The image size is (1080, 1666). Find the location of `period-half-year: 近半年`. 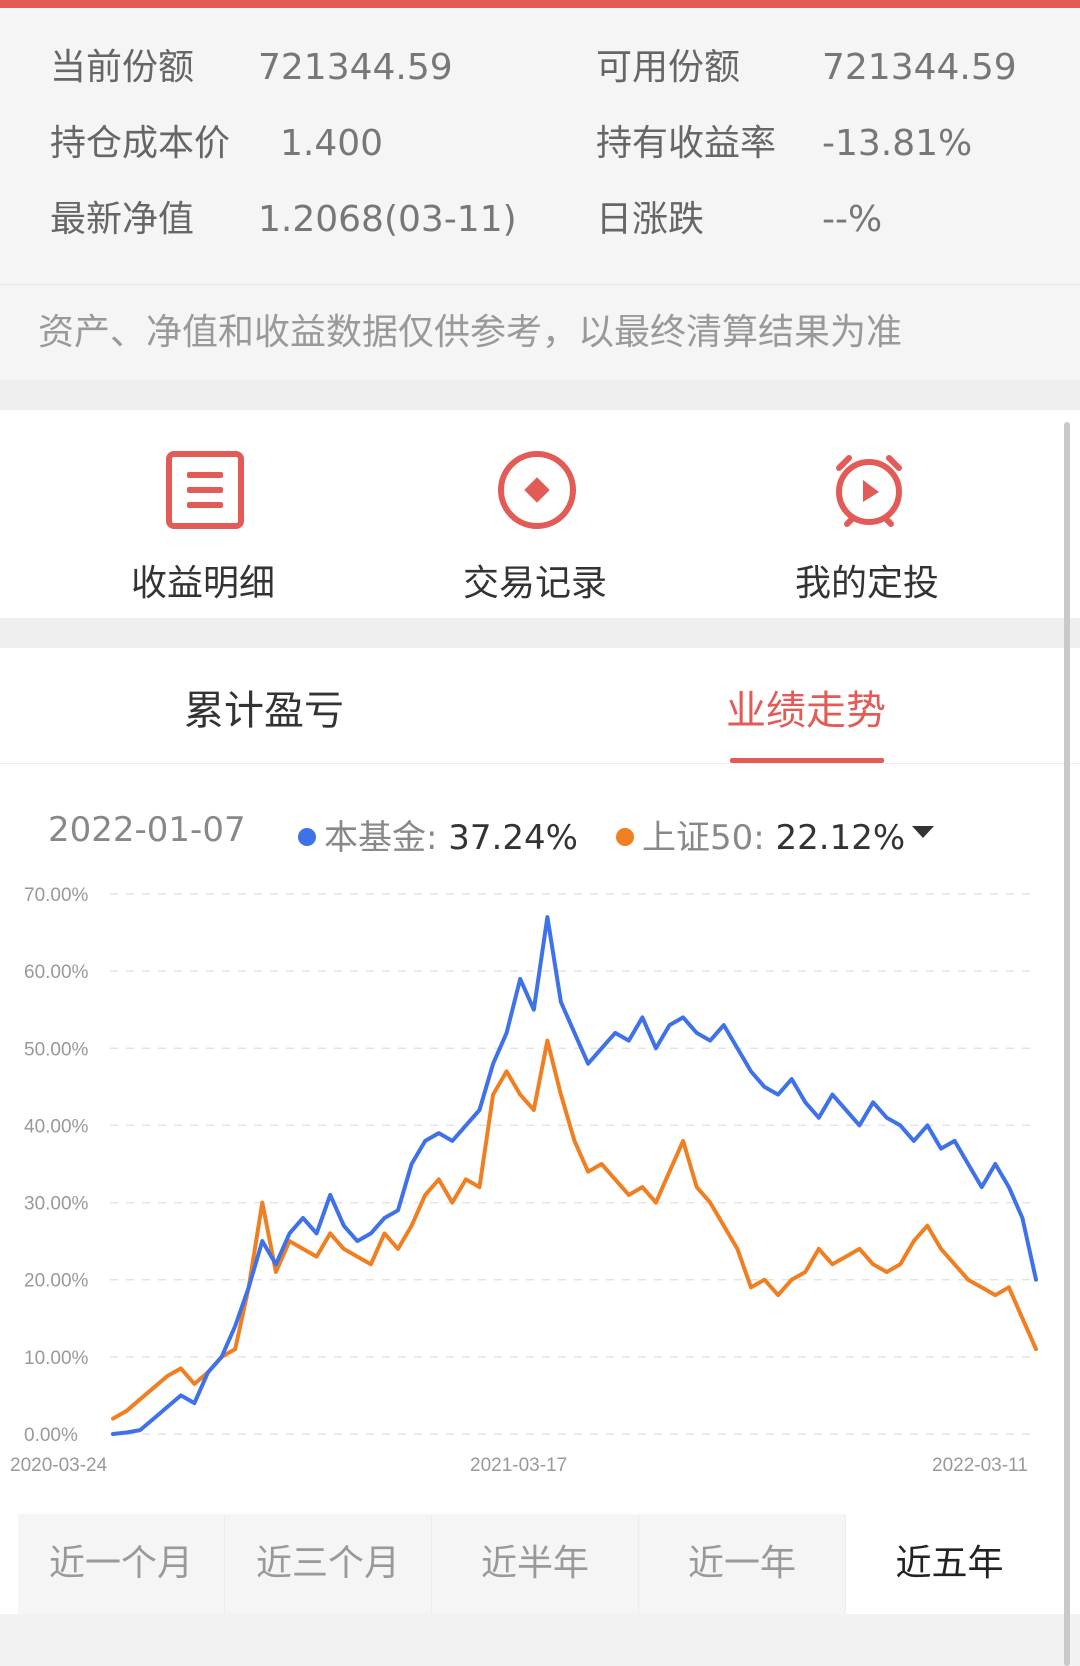

period-half-year: 近半年 is located at coordinates (535, 1564).